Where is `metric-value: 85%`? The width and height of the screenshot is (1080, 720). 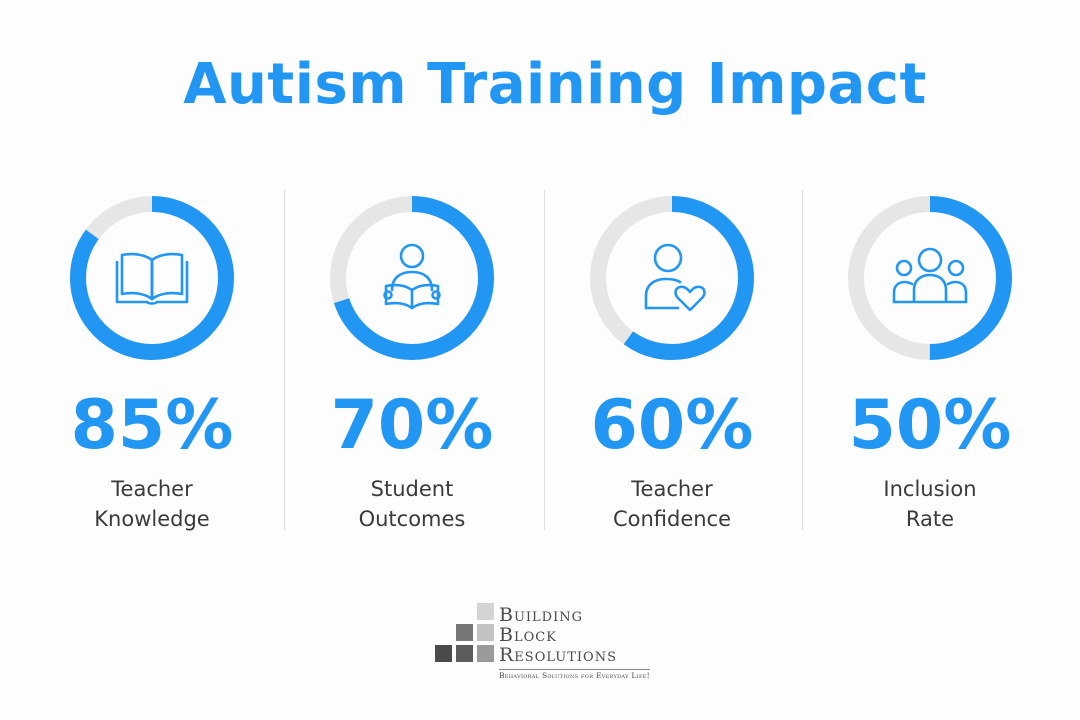 metric-value: 85% is located at coordinates (152, 425).